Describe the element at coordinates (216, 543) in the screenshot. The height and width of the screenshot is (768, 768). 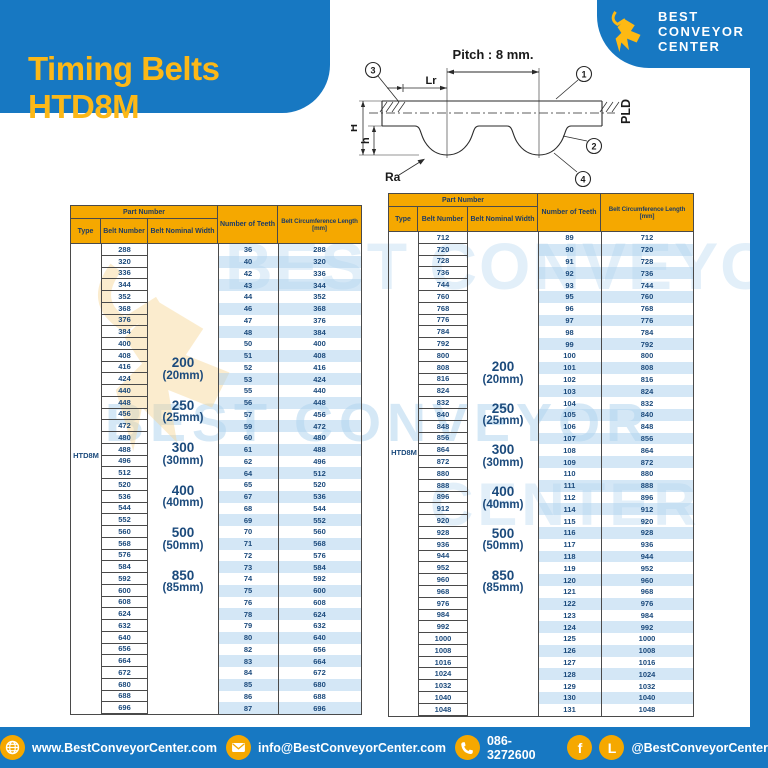
I see `table-row: 568 71 568` at that location.